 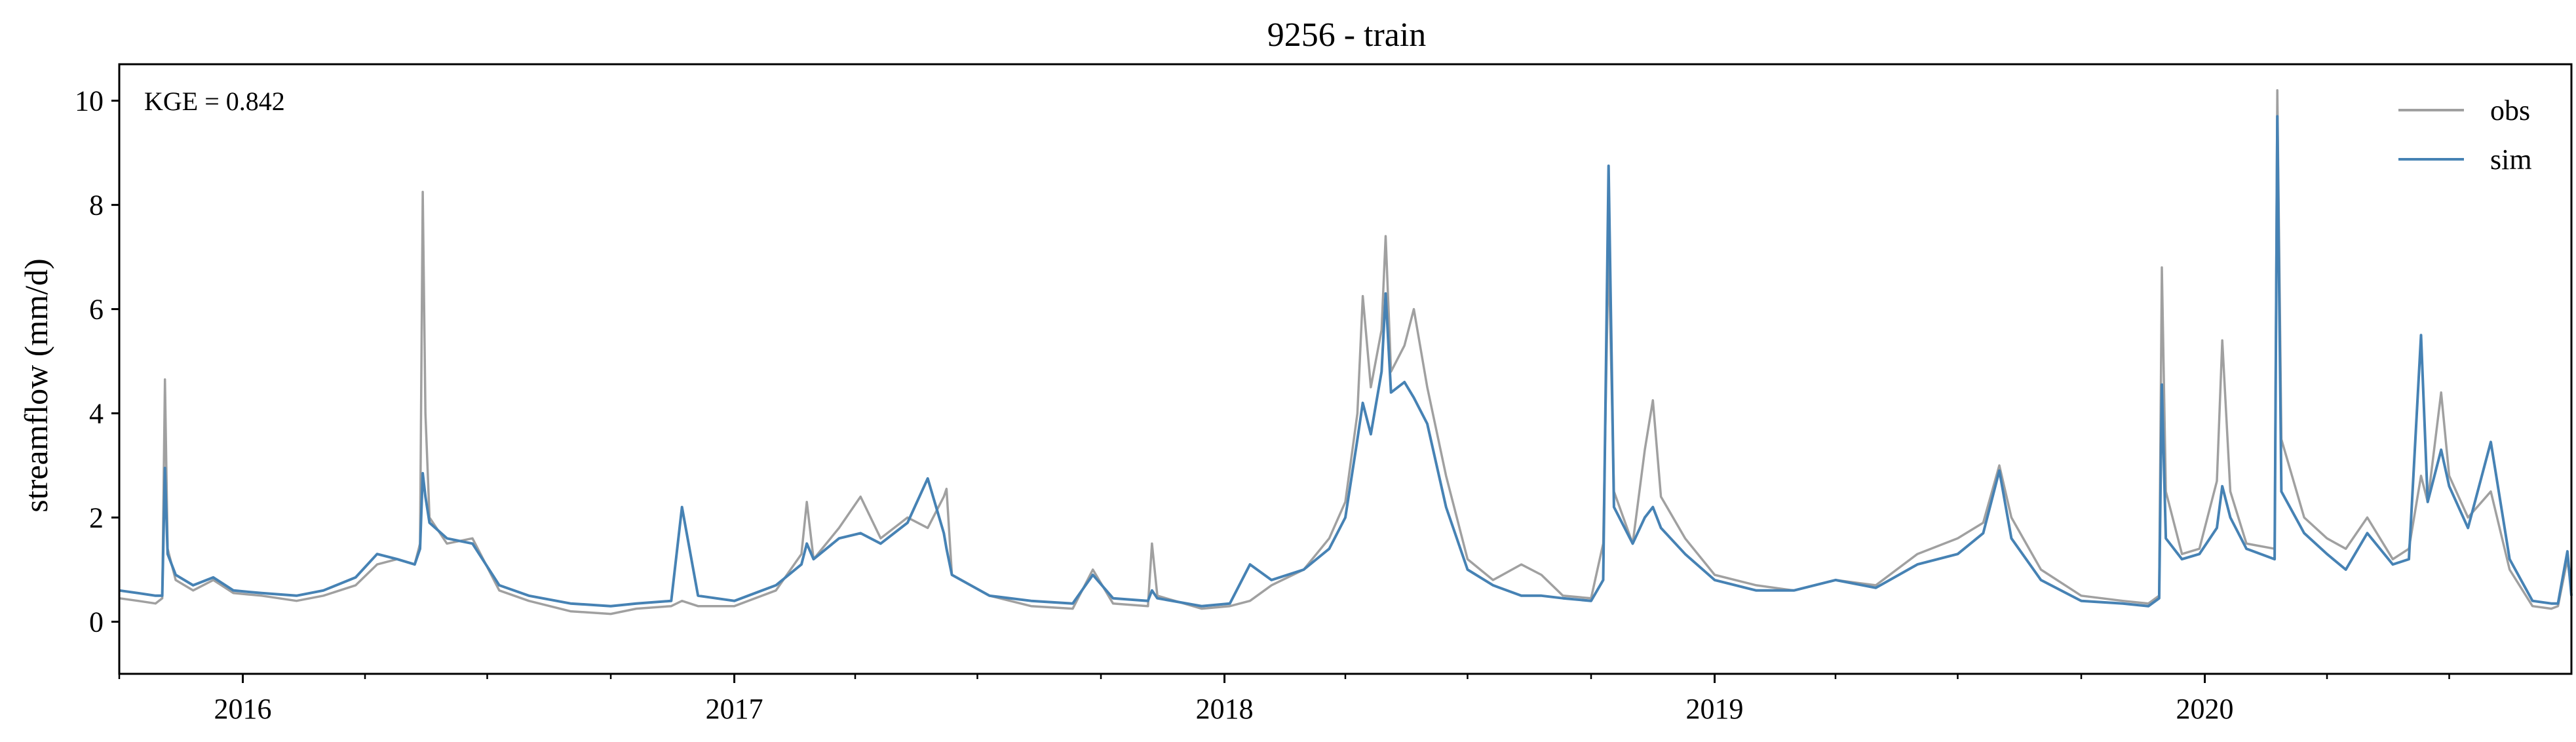 What do you see at coordinates (96, 622) in the screenshot?
I see `y-tick-label: 0` at bounding box center [96, 622].